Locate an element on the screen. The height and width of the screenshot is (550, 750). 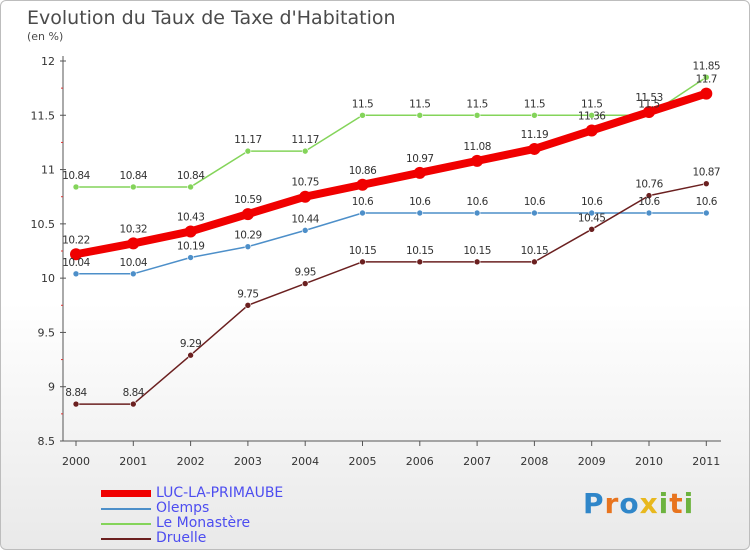
data-label: 11.36 is located at coordinates (592, 116).